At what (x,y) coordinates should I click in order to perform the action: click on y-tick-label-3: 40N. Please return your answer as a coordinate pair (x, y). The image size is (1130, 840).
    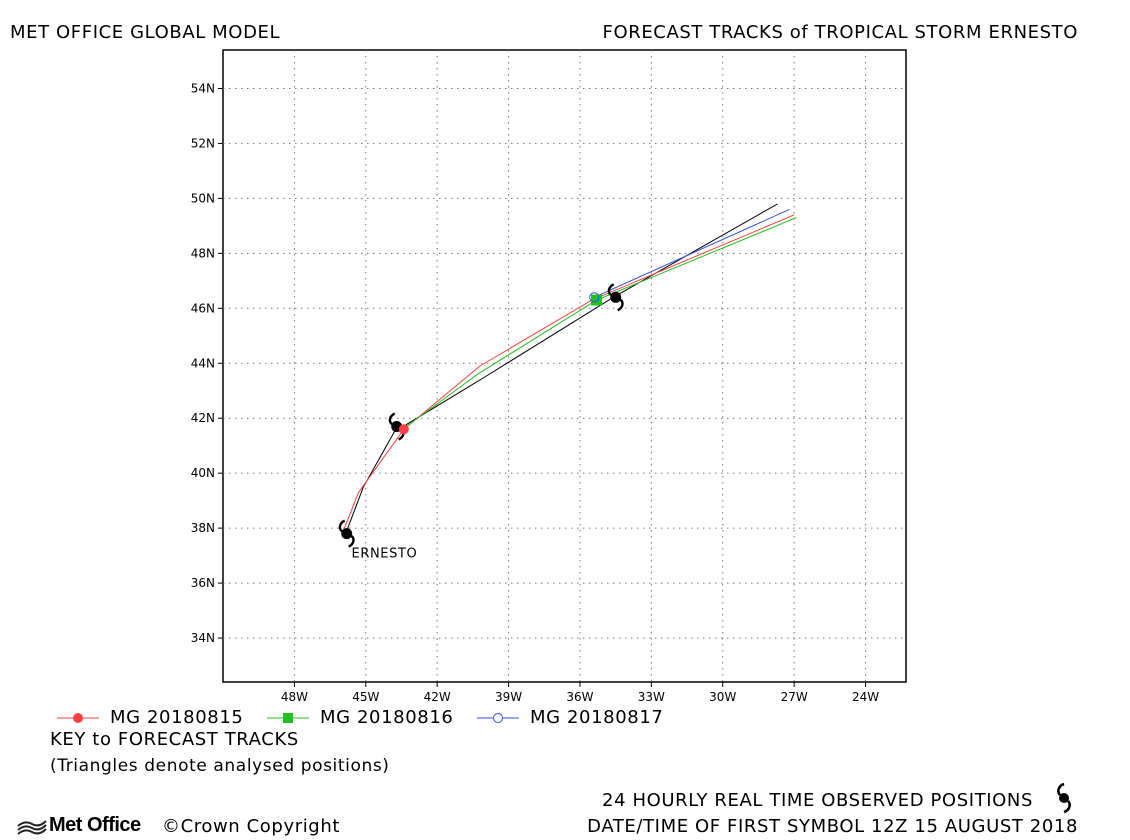
    Looking at the image, I should click on (203, 473).